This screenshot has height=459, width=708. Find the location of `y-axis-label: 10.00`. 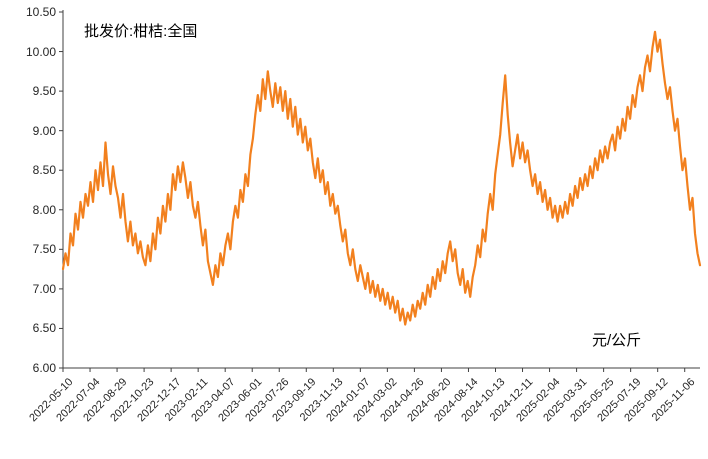

y-axis-label: 10.00 is located at coordinates (40, 51).